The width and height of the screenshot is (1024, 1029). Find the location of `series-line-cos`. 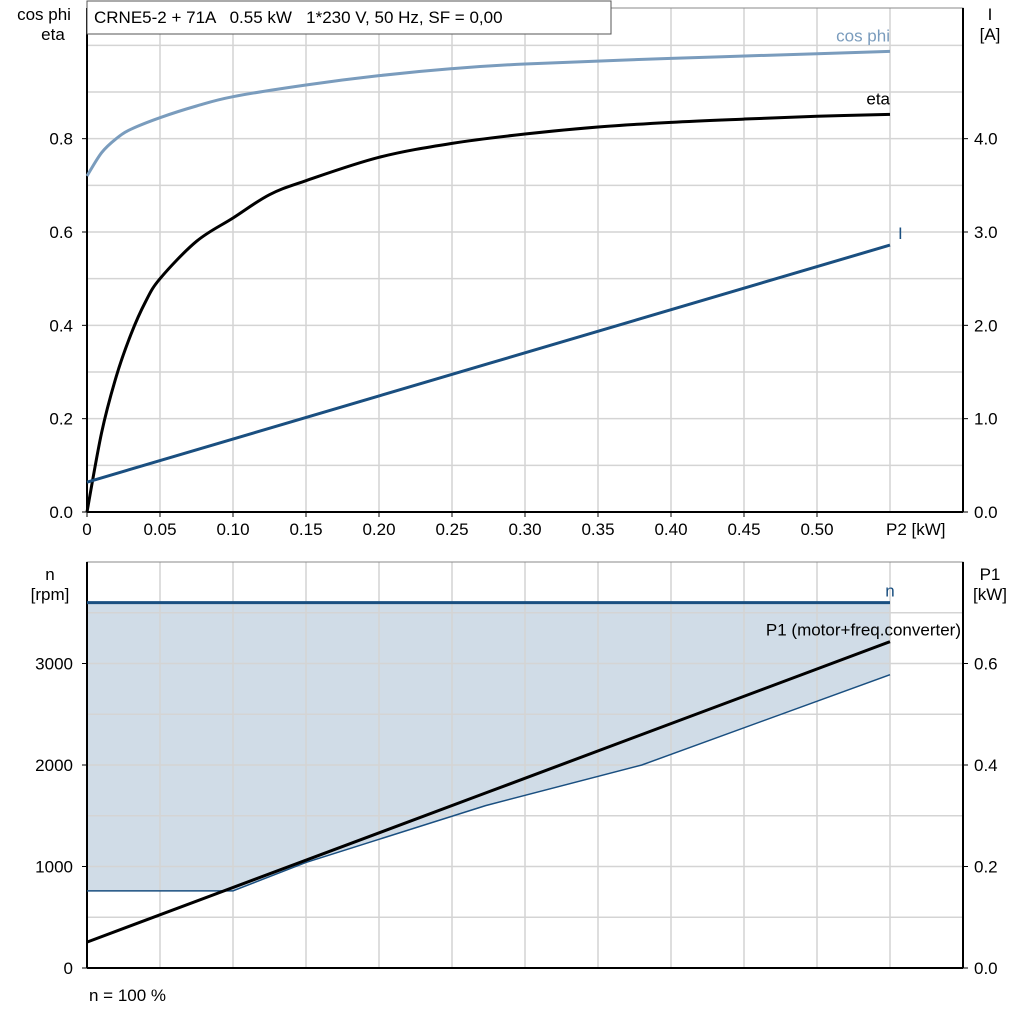

series-line-cos is located at coordinates (488, 113).